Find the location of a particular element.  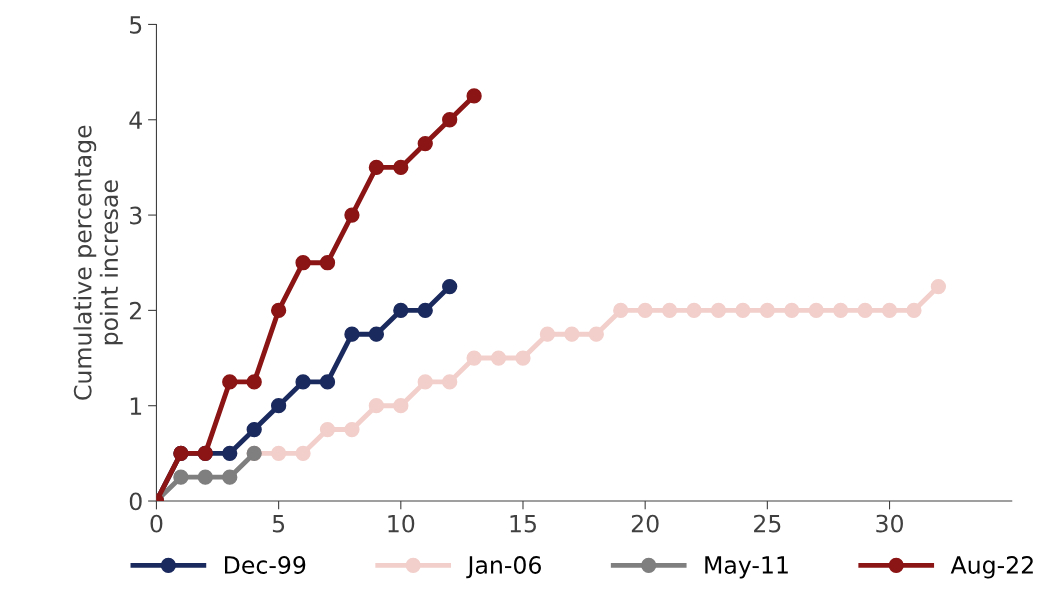

y-axis-title: Cumulative percentage point incresae is located at coordinates (98, 262).